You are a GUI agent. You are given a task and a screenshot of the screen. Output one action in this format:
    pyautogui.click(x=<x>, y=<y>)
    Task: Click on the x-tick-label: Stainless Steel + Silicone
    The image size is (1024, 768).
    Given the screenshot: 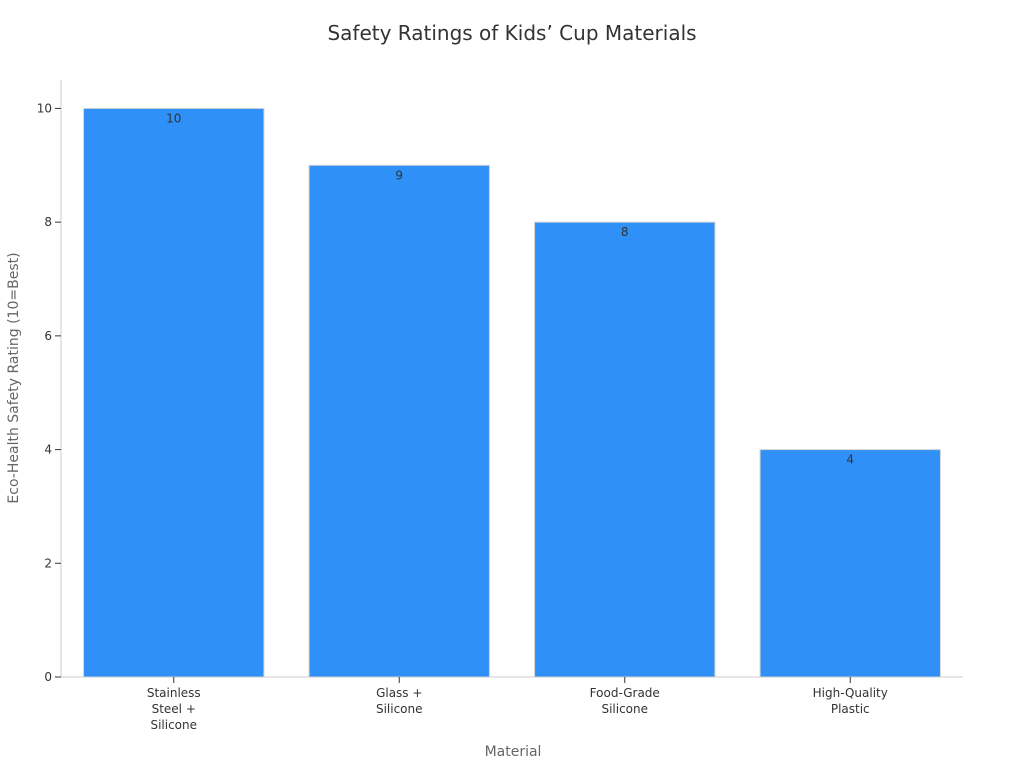 What is the action you would take?
    pyautogui.click(x=174, y=709)
    